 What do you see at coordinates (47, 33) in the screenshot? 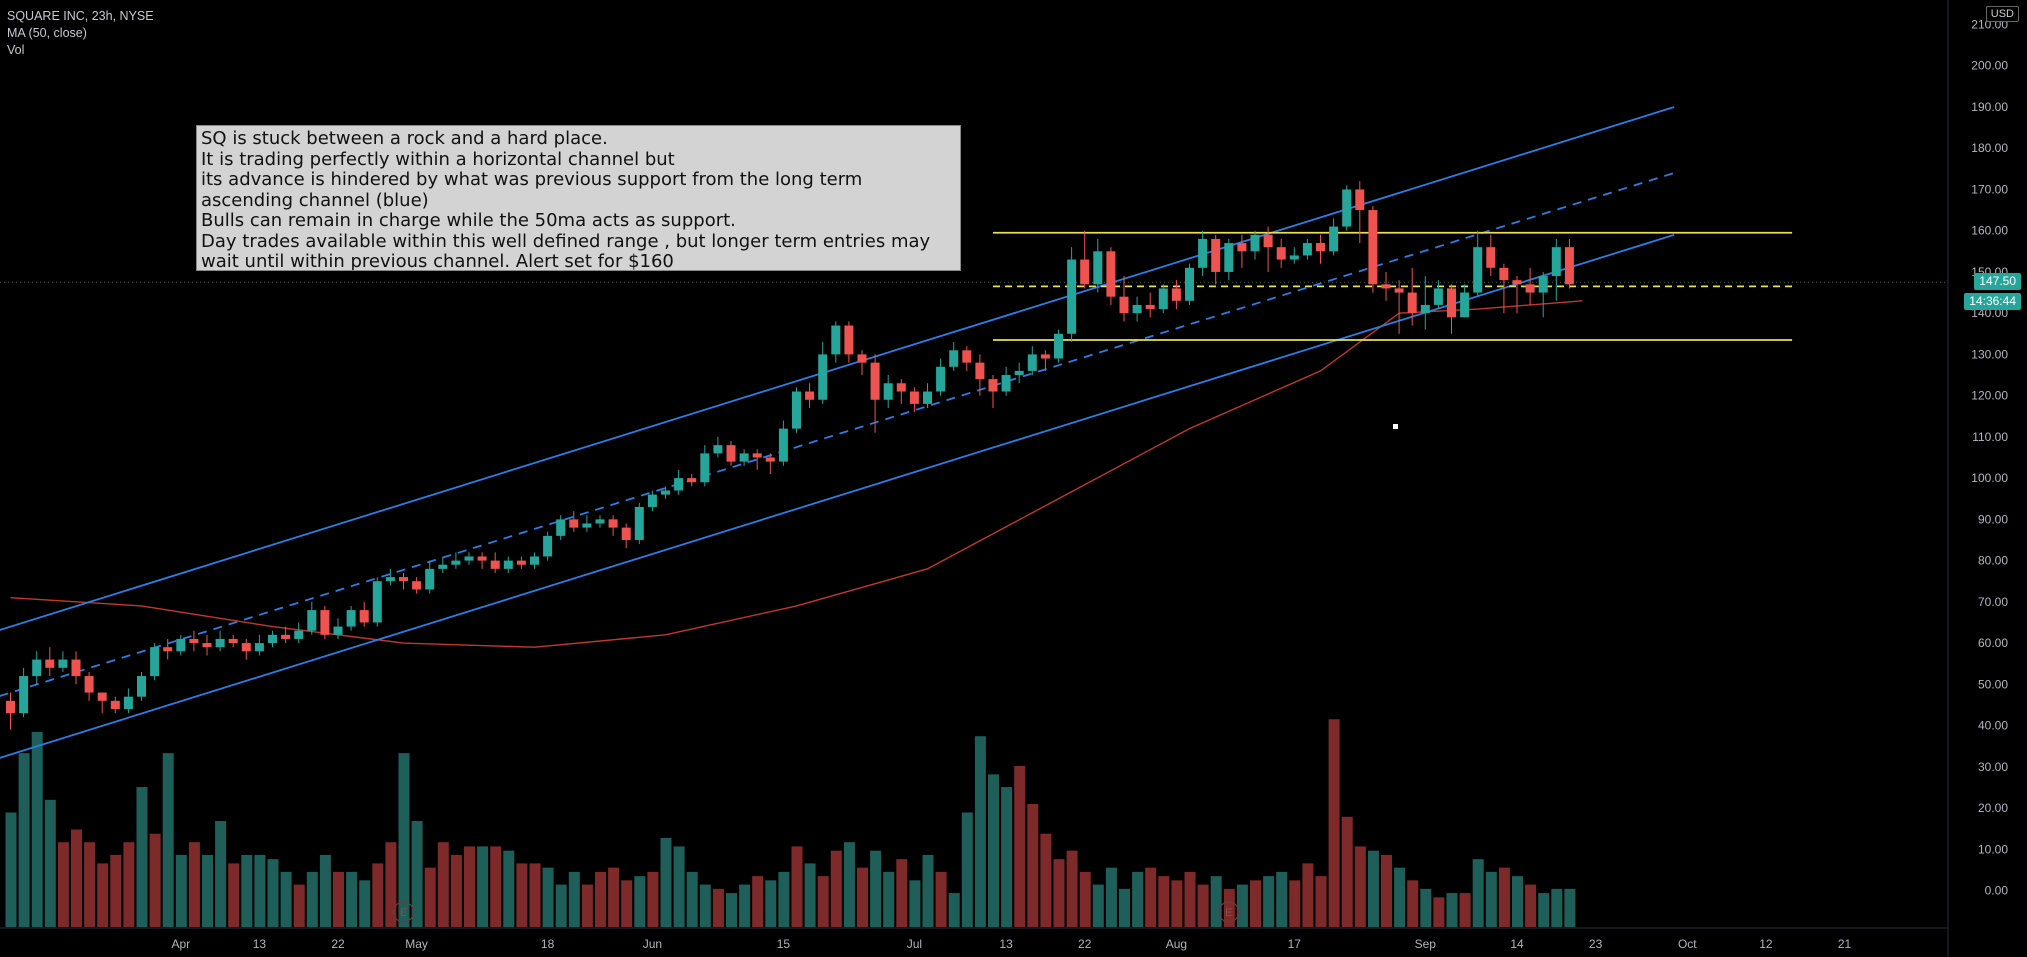
I see `ma-indicator-label: MA (50, close)` at bounding box center [47, 33].